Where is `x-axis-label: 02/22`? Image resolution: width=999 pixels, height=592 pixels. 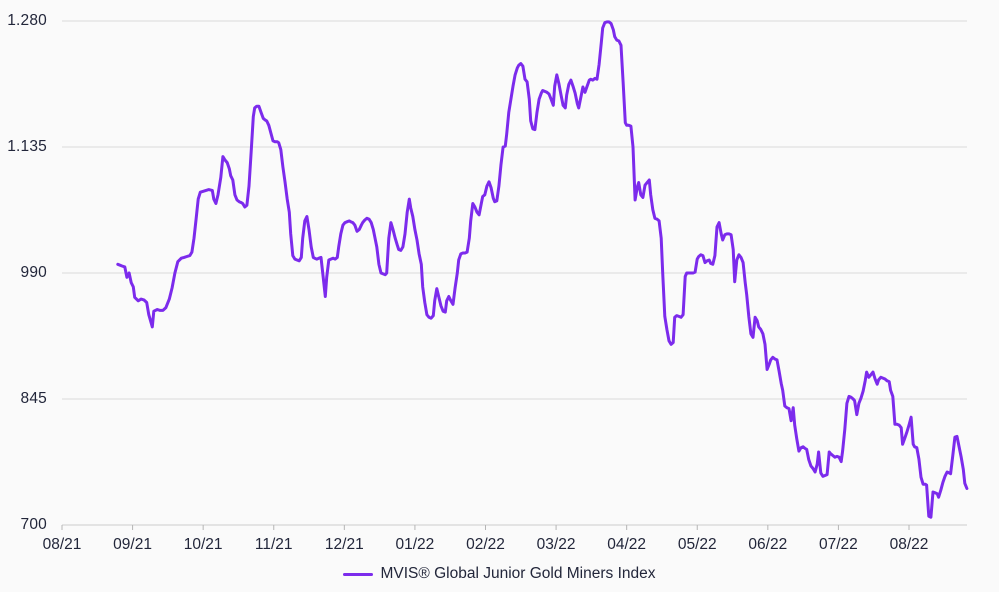
x-axis-label: 02/22 is located at coordinates (485, 544).